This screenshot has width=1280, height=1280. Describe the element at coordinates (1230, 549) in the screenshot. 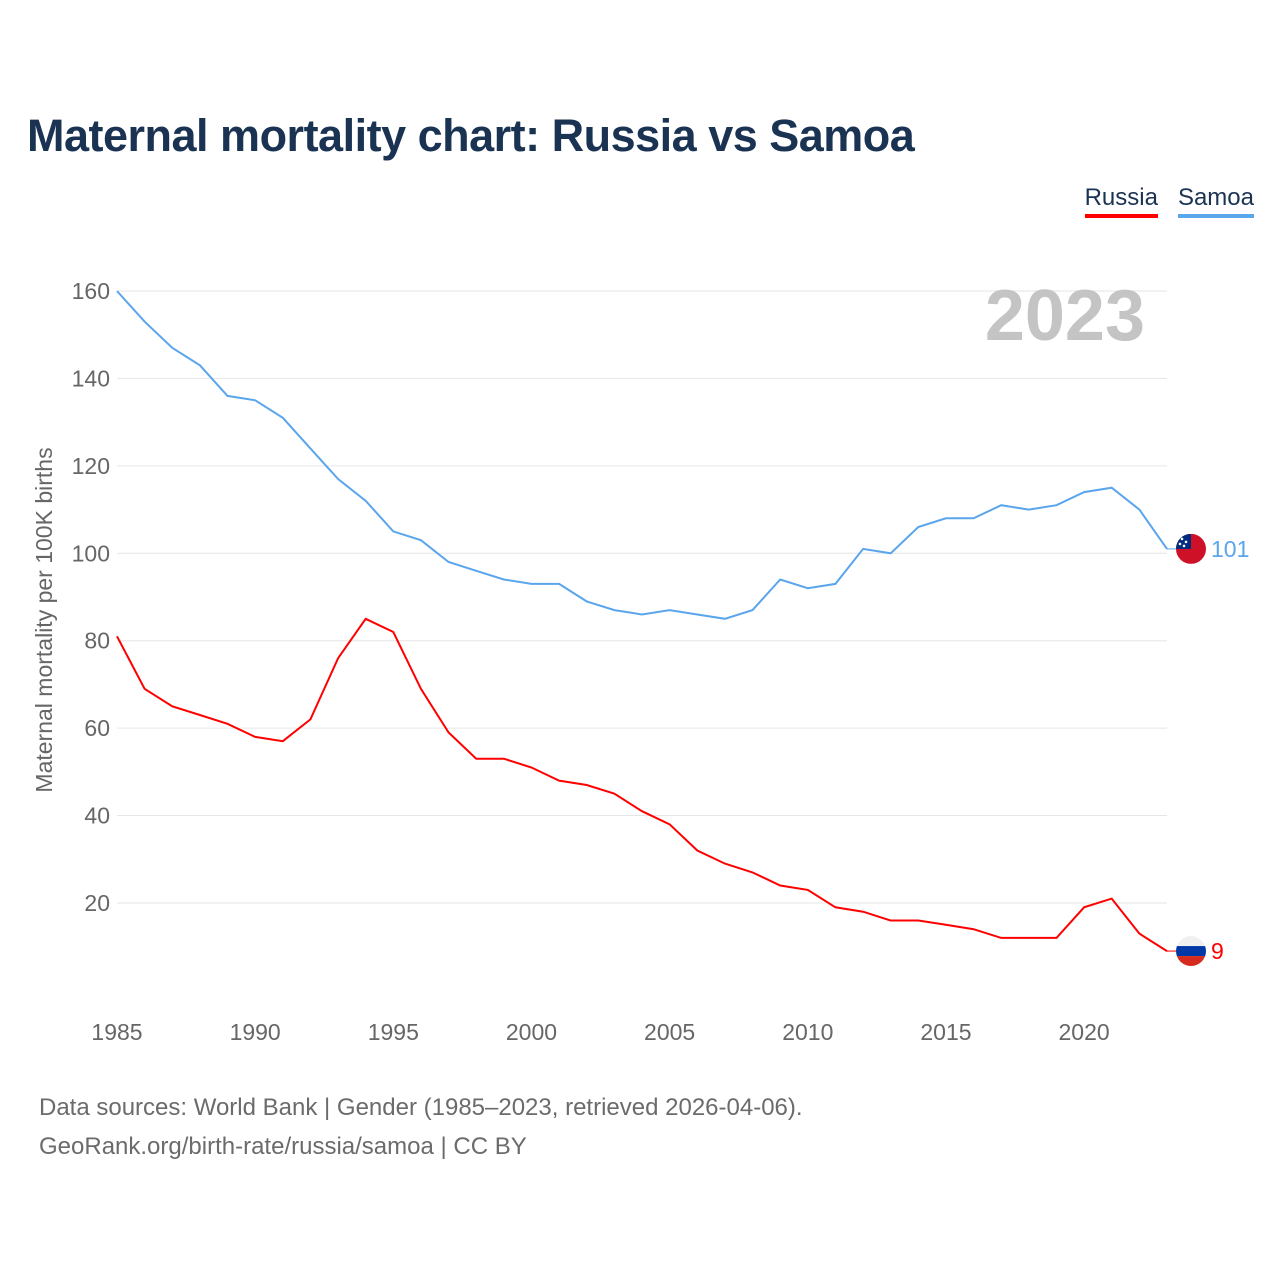

I see `samoa-end-value-label: 101` at that location.